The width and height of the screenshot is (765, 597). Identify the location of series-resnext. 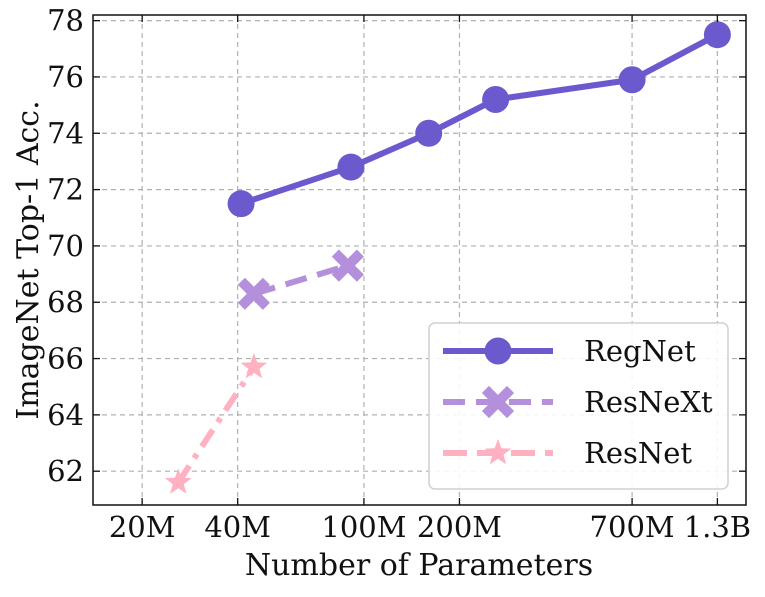
(300, 279).